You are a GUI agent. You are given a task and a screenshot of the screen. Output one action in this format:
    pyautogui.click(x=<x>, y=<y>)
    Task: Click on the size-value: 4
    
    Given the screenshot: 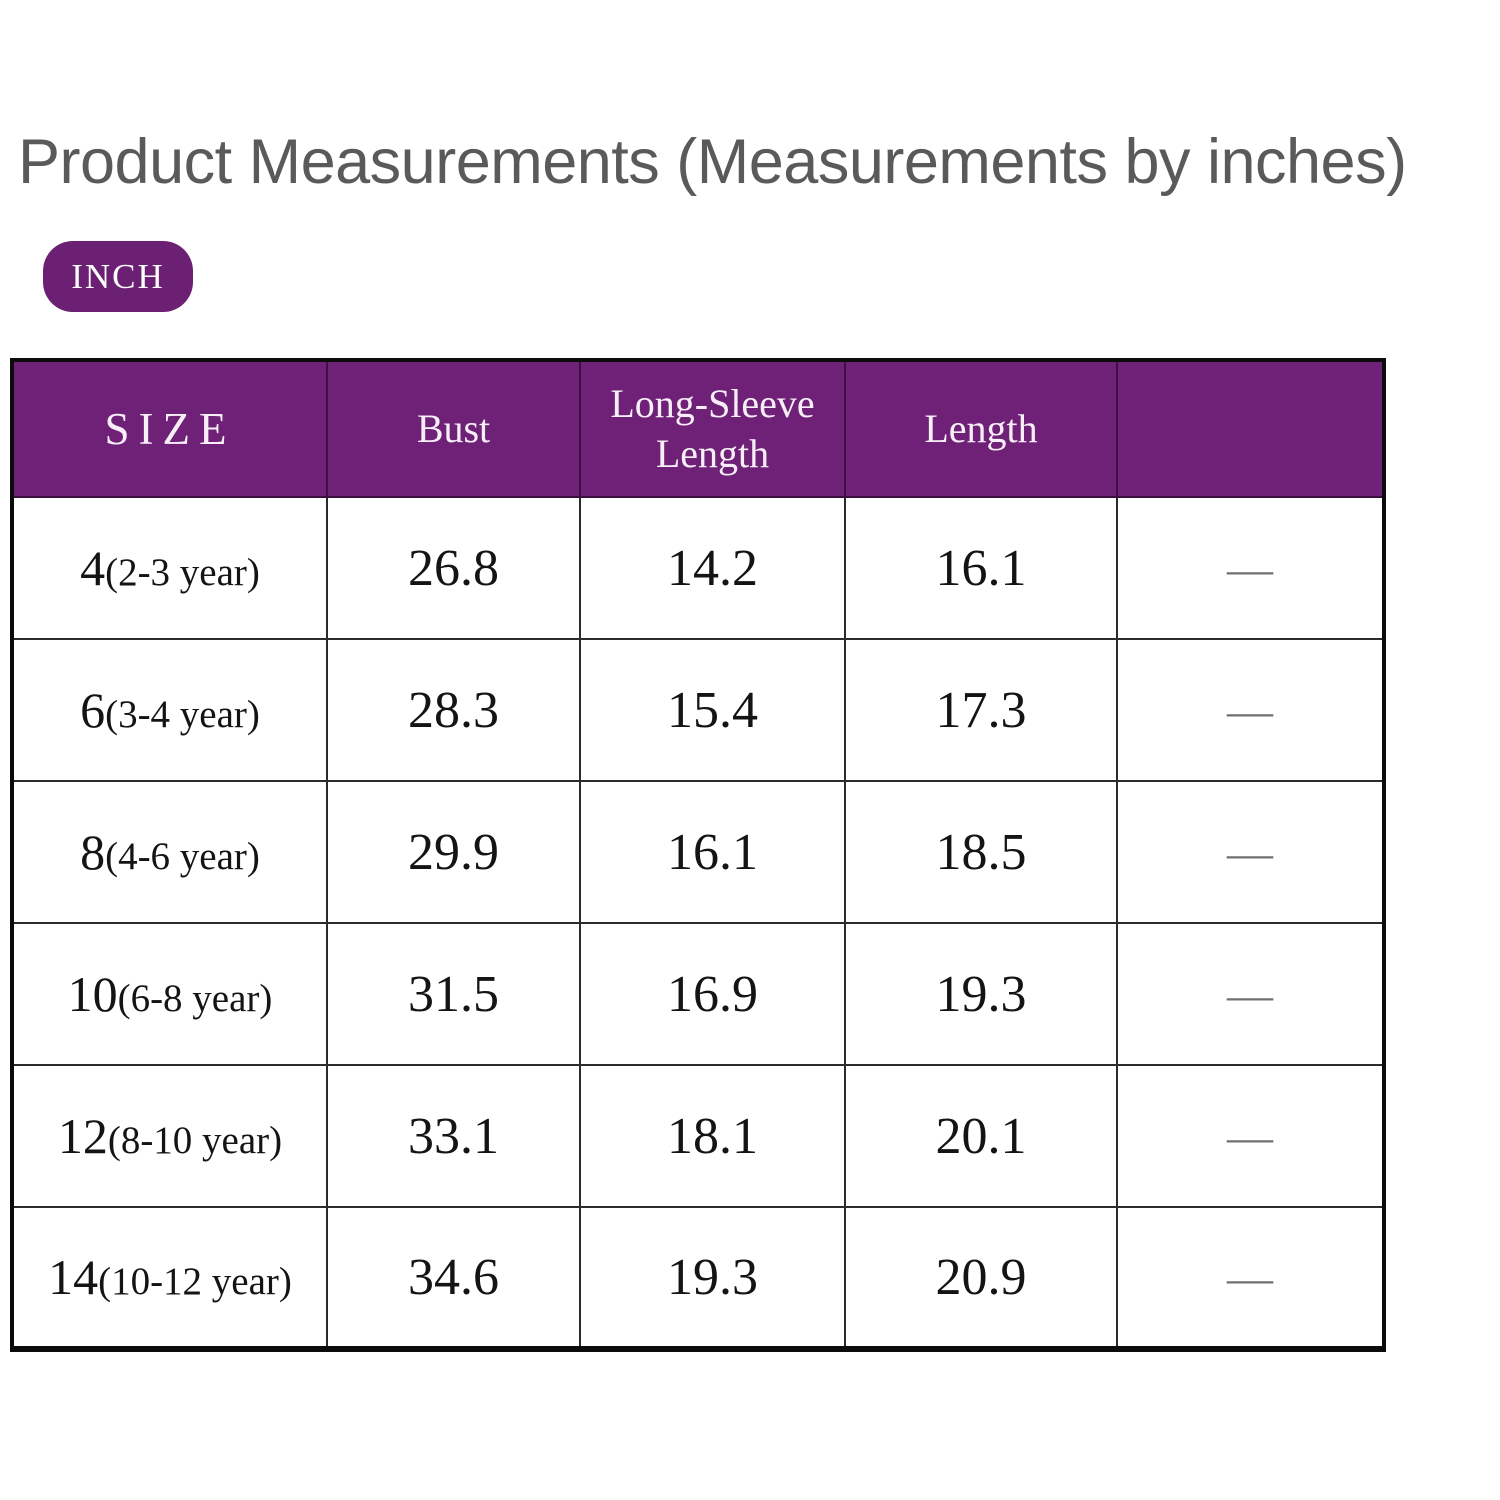 What is the action you would take?
    pyautogui.click(x=93, y=567)
    